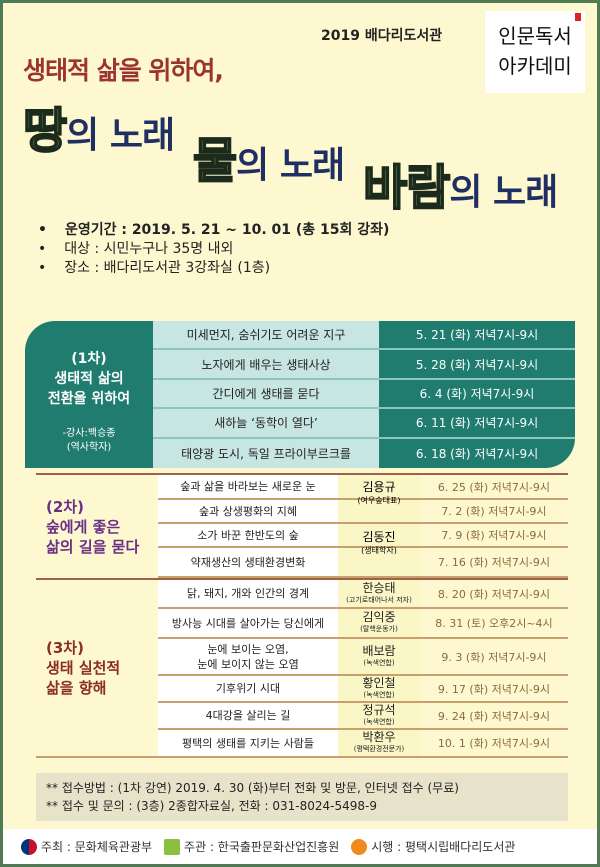 This screenshot has height=867, width=600. Describe the element at coordinates (460, 188) in the screenshot. I see `song-wind: 바람의 노래` at that location.